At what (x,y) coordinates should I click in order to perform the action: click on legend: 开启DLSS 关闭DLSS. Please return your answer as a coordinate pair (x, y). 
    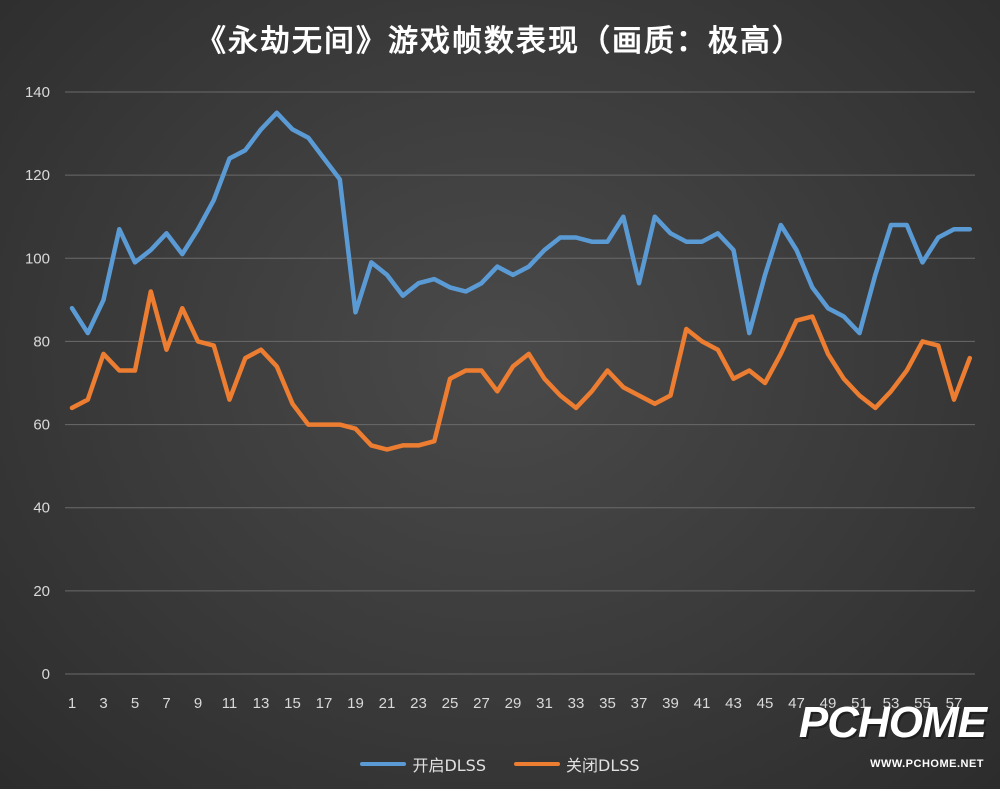
    Looking at the image, I should click on (500, 764).